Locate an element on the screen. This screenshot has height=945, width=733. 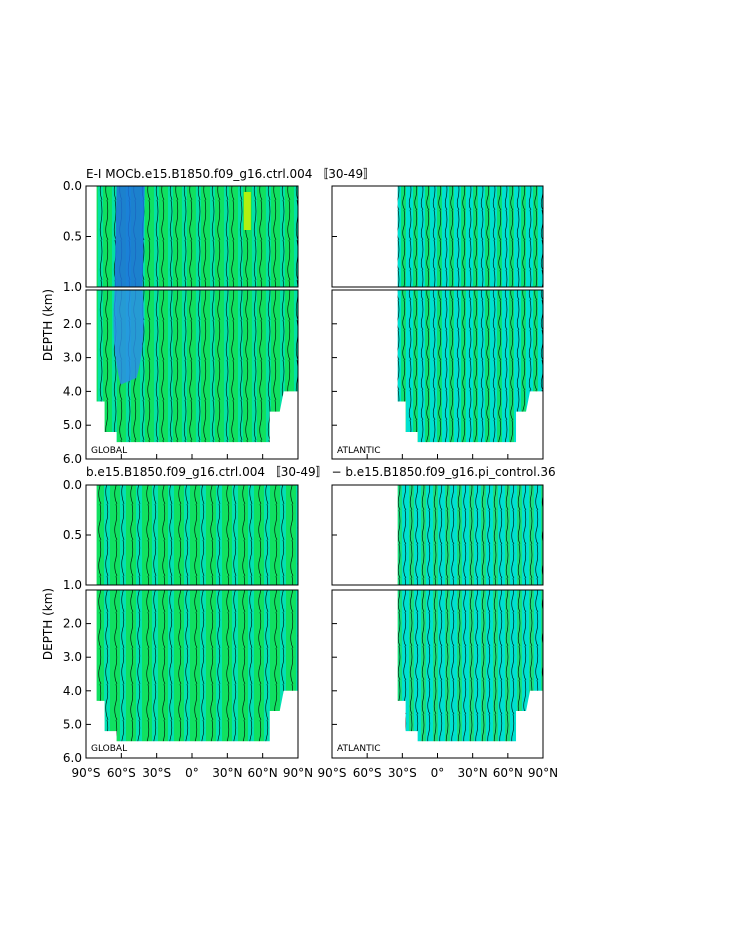
cell-upper is located at coordinates (129, 236).